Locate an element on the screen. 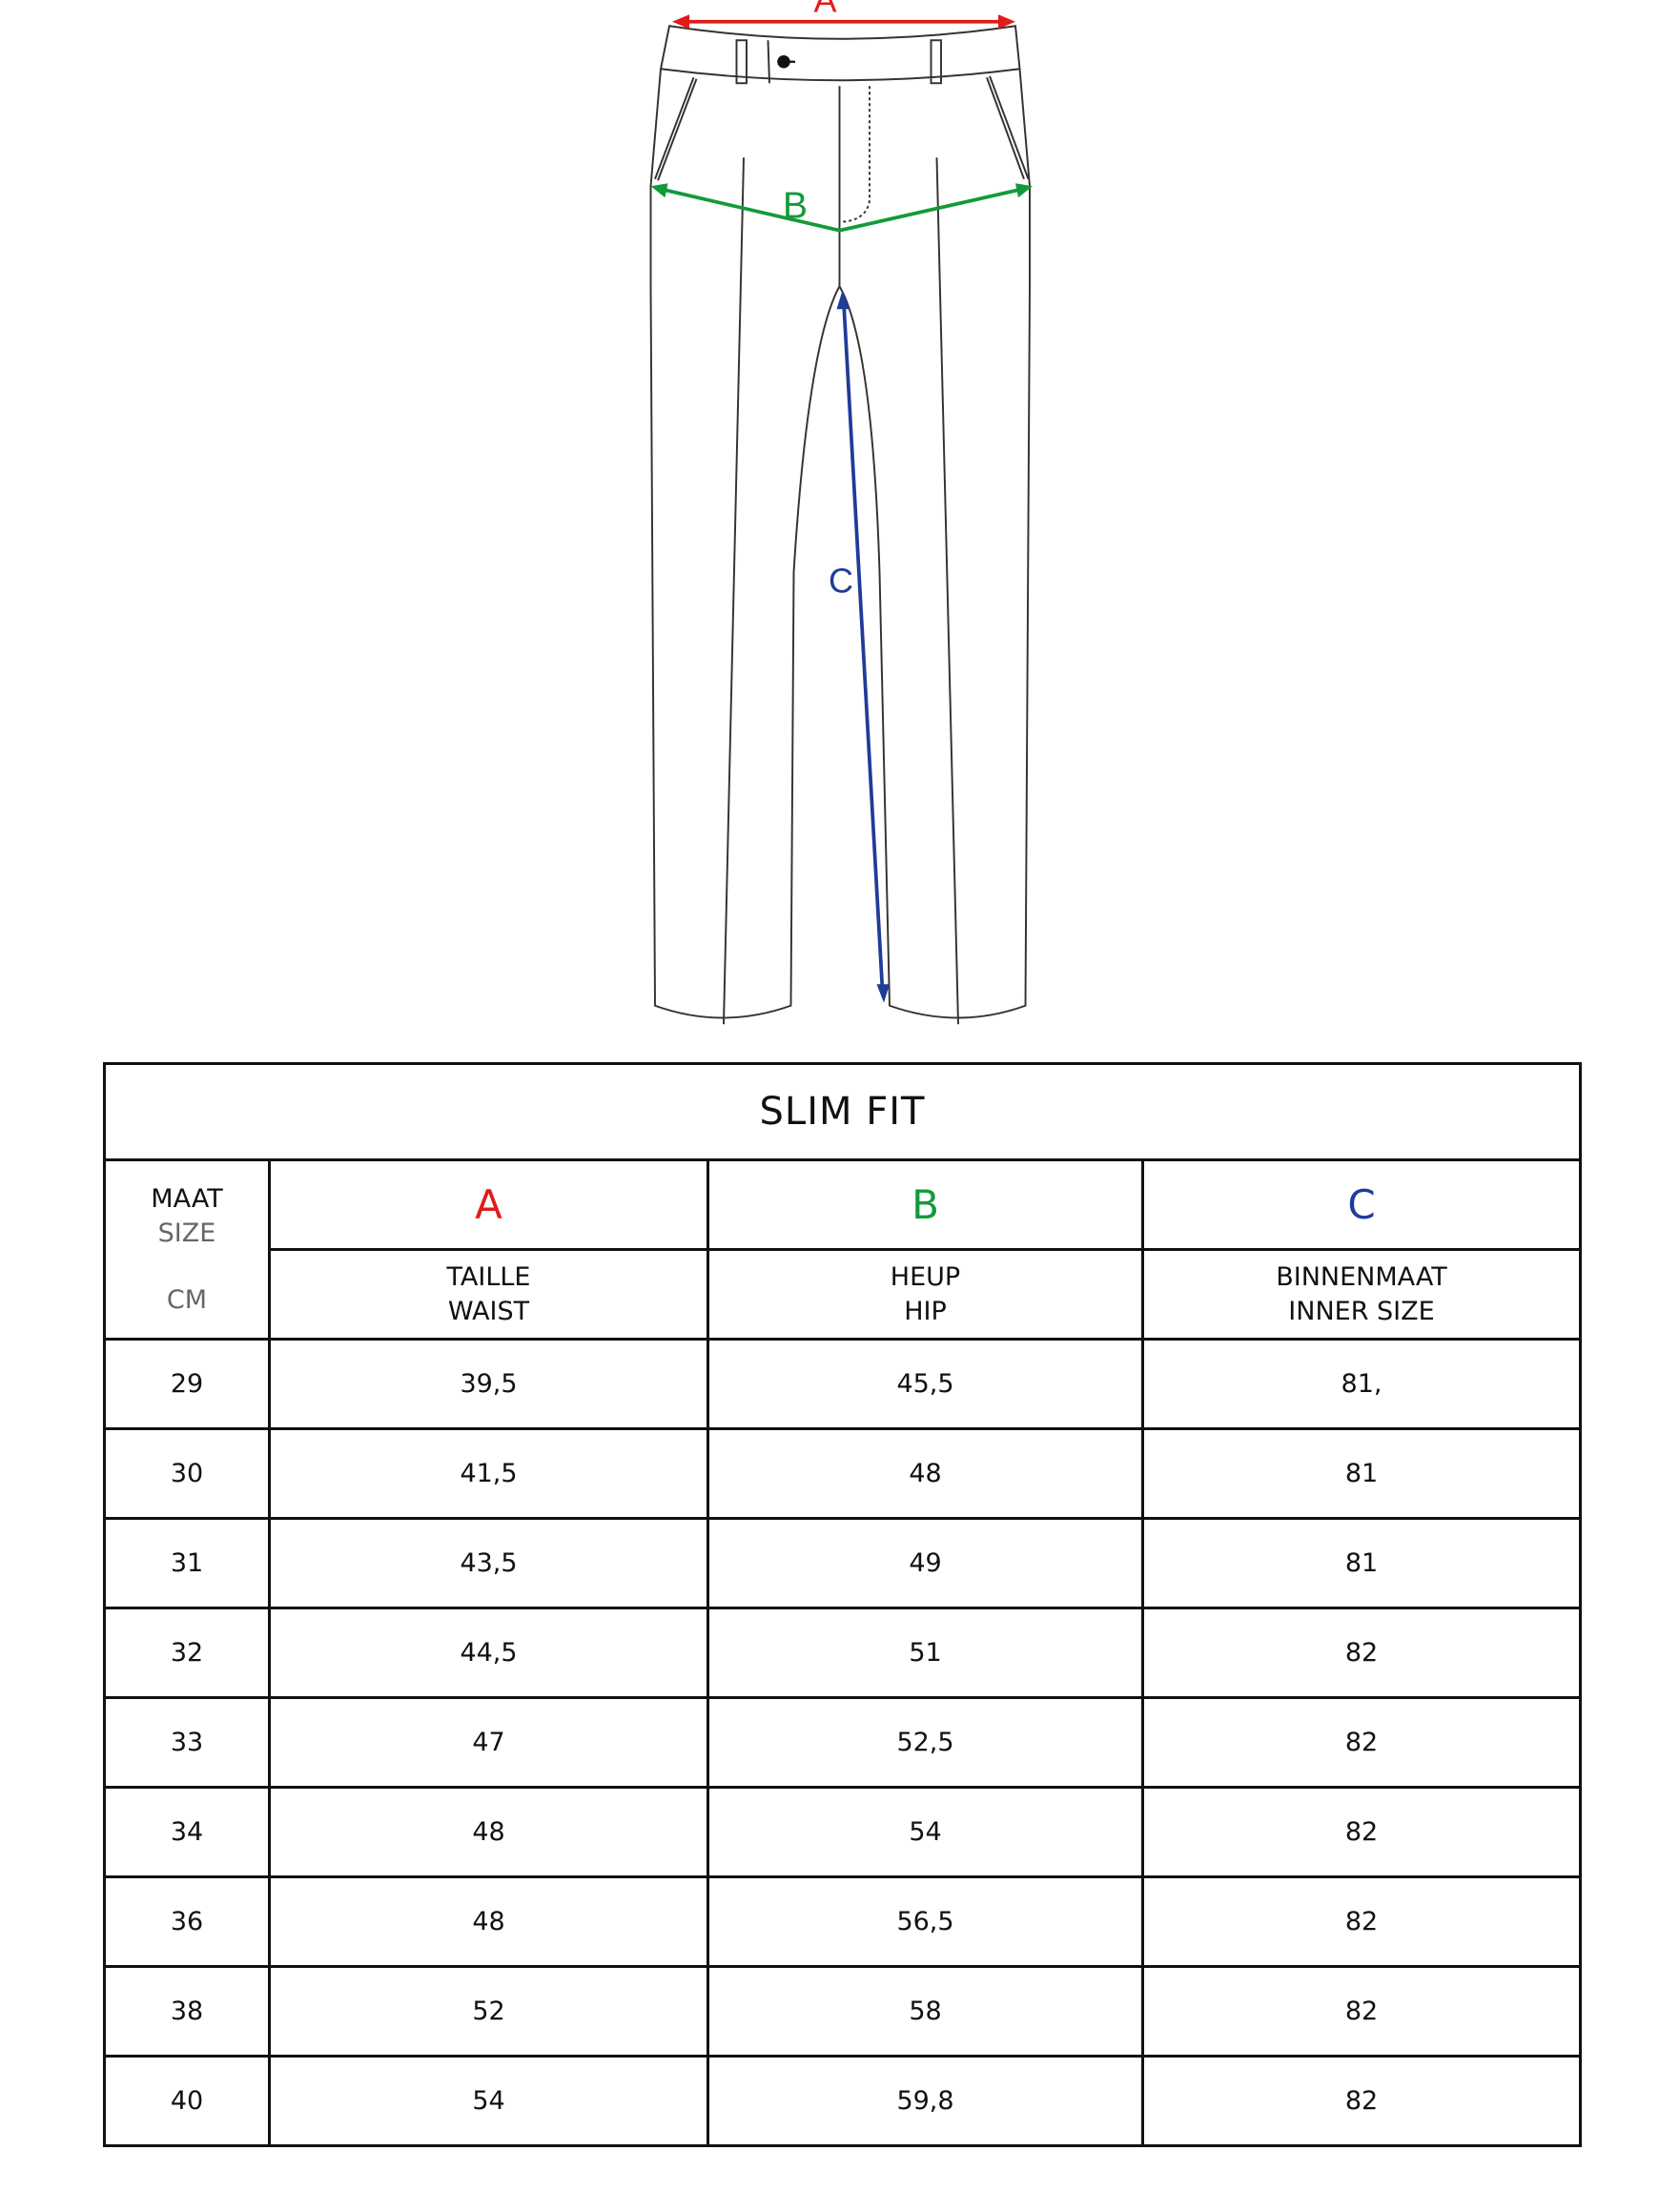  size-cell: 32 is located at coordinates (187, 1653).